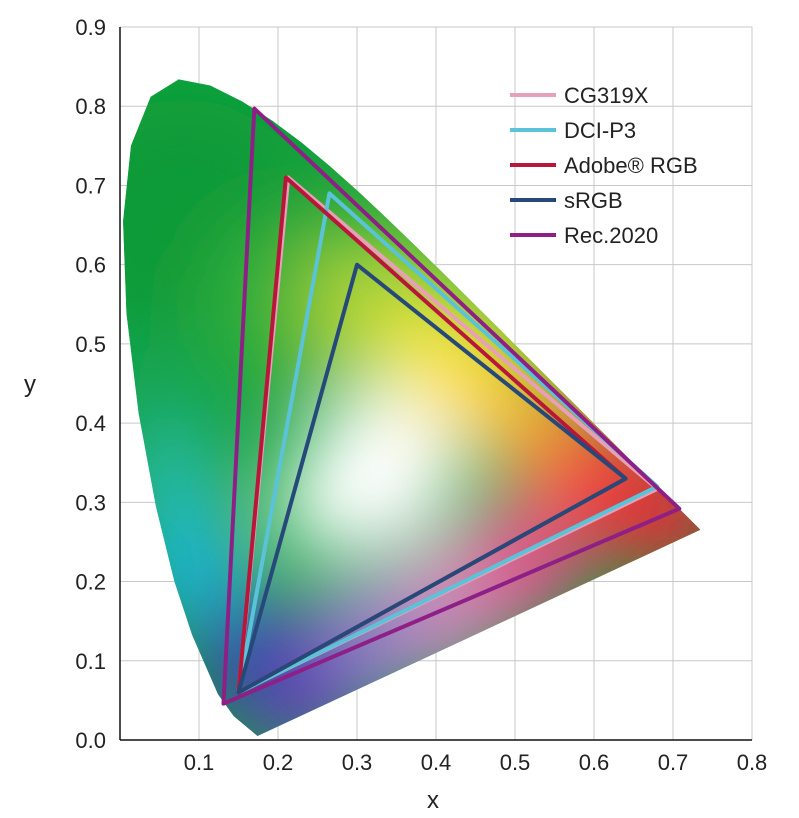 Image resolution: width=799 pixels, height=818 pixels. What do you see at coordinates (90, 502) in the screenshot?
I see `y-tick-label: 0.3` at bounding box center [90, 502].